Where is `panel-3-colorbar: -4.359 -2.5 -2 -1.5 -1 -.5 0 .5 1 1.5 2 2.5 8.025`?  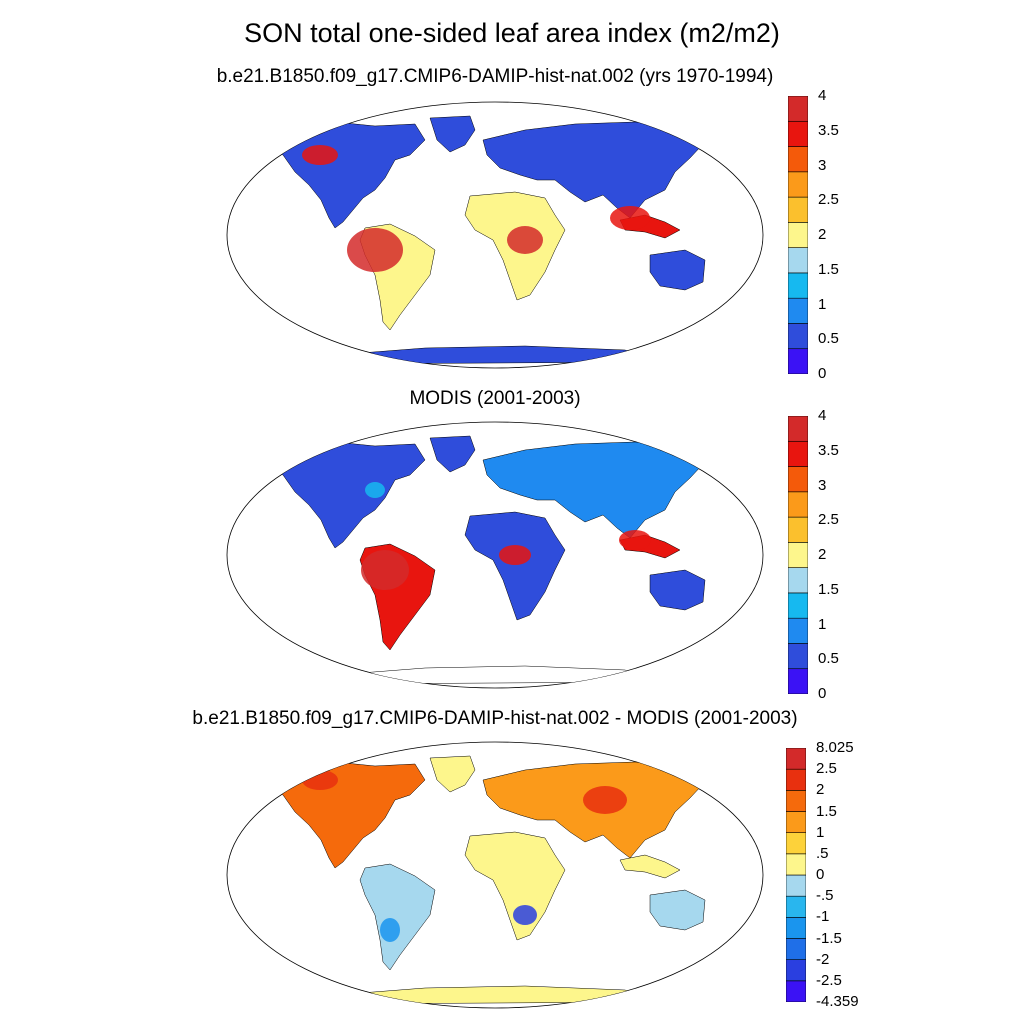 panel-3-colorbar: -4.359 -2.5 -2 -1.5 -1 -.5 0 .5 1 1.5 2 2.5 8.025 is located at coordinates (822, 874).